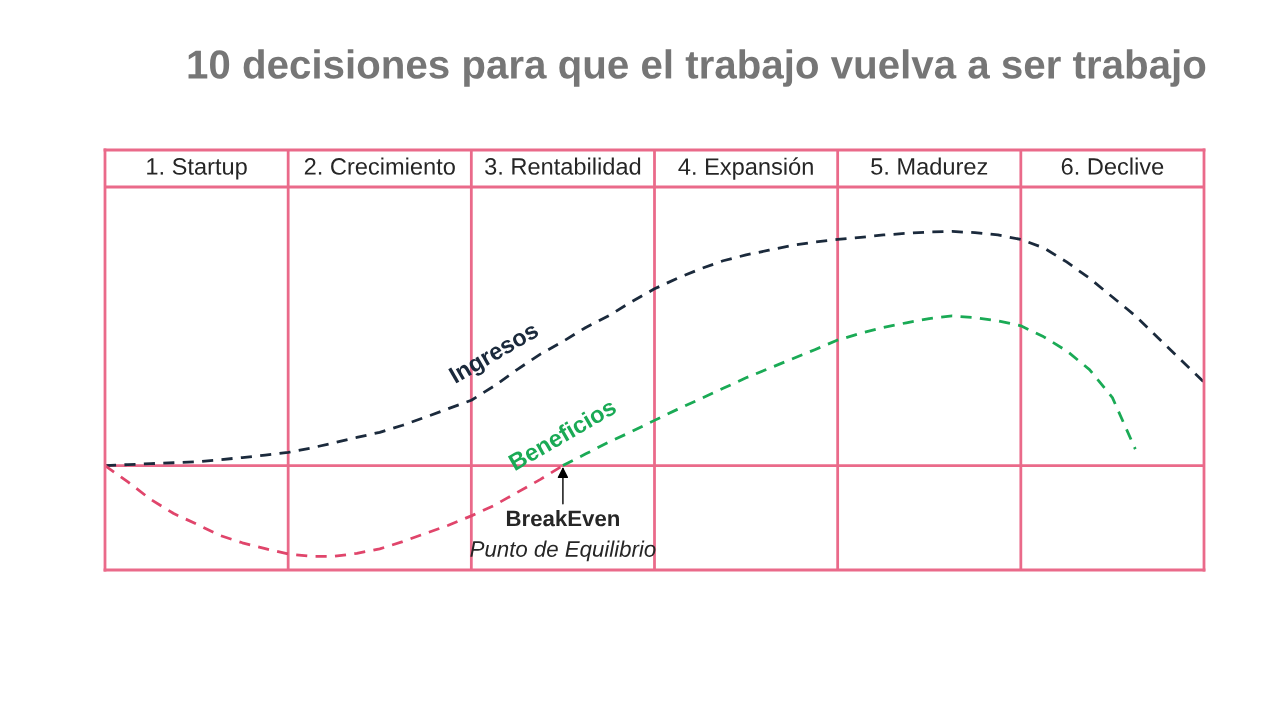 This screenshot has width=1280, height=720. I want to click on text: 5. Madurez, so click(929, 166).